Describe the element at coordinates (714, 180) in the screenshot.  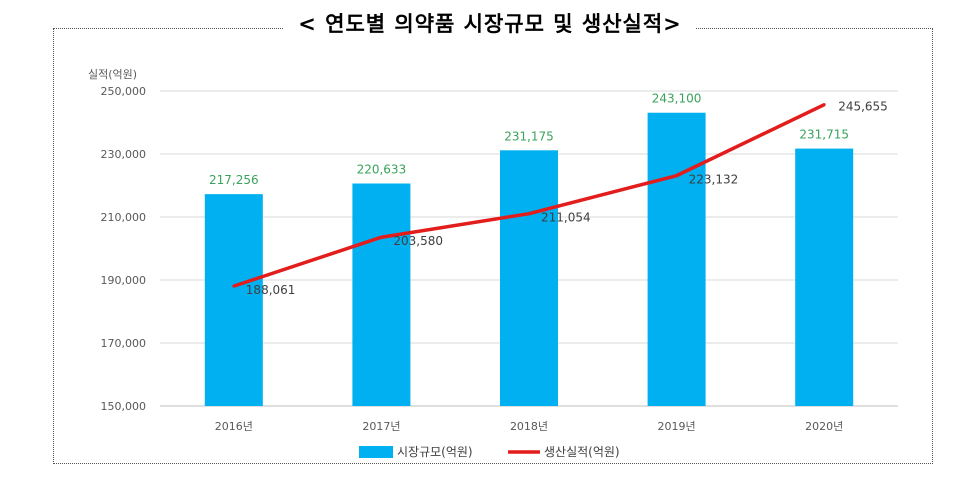
I see `line-value-label: 223,132` at that location.